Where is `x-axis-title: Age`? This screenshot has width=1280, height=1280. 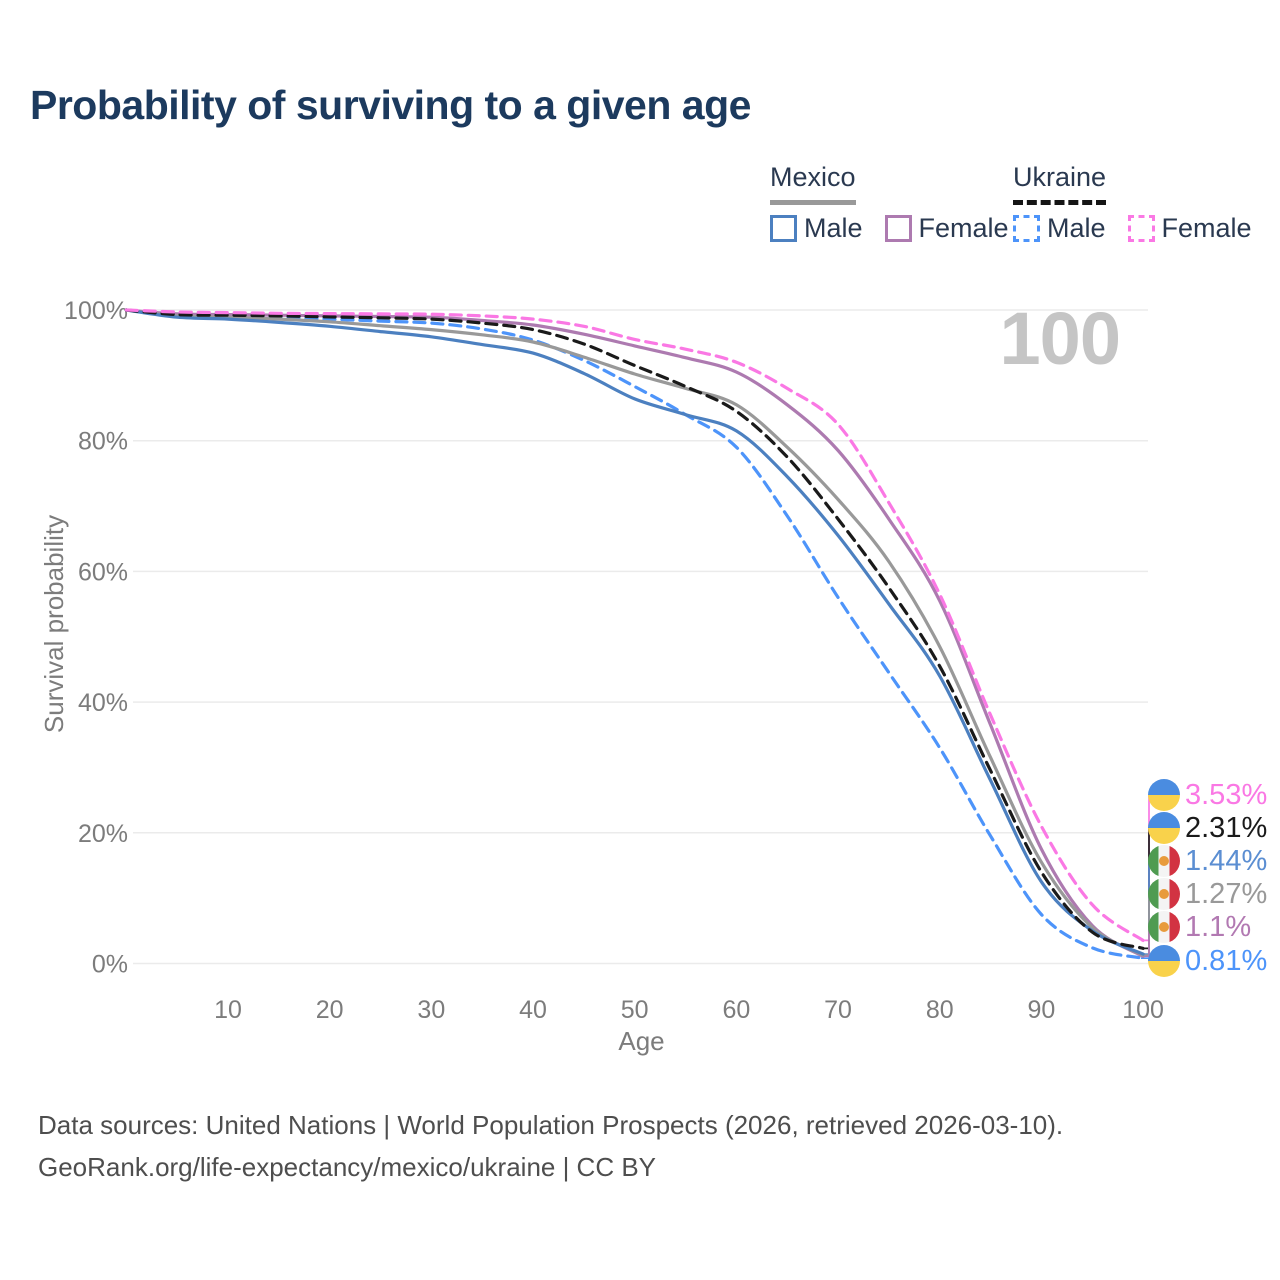
x-axis-title: Age is located at coordinates (641, 1041).